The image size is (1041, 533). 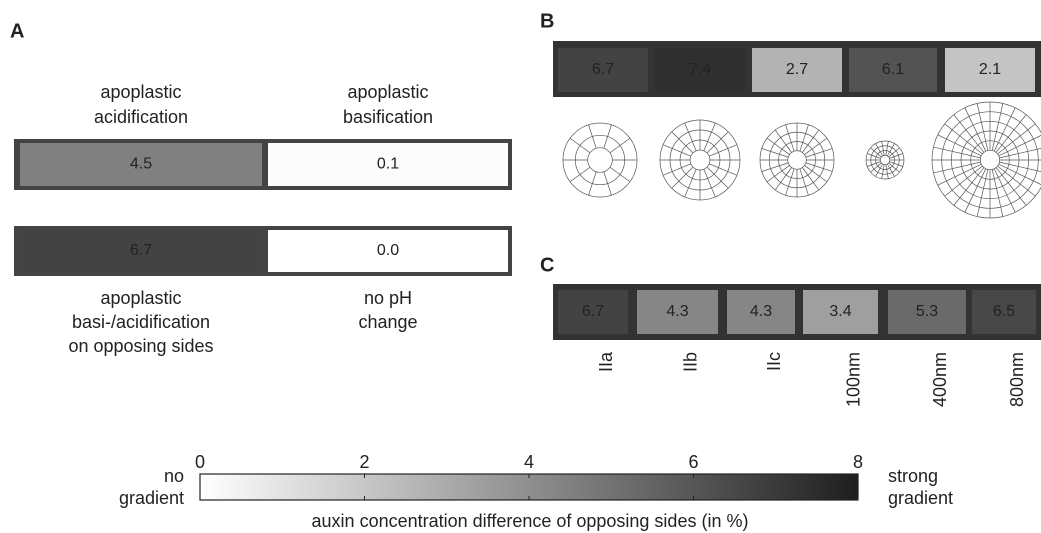 I want to click on cell-value: 6.7, so click(x=141, y=250).